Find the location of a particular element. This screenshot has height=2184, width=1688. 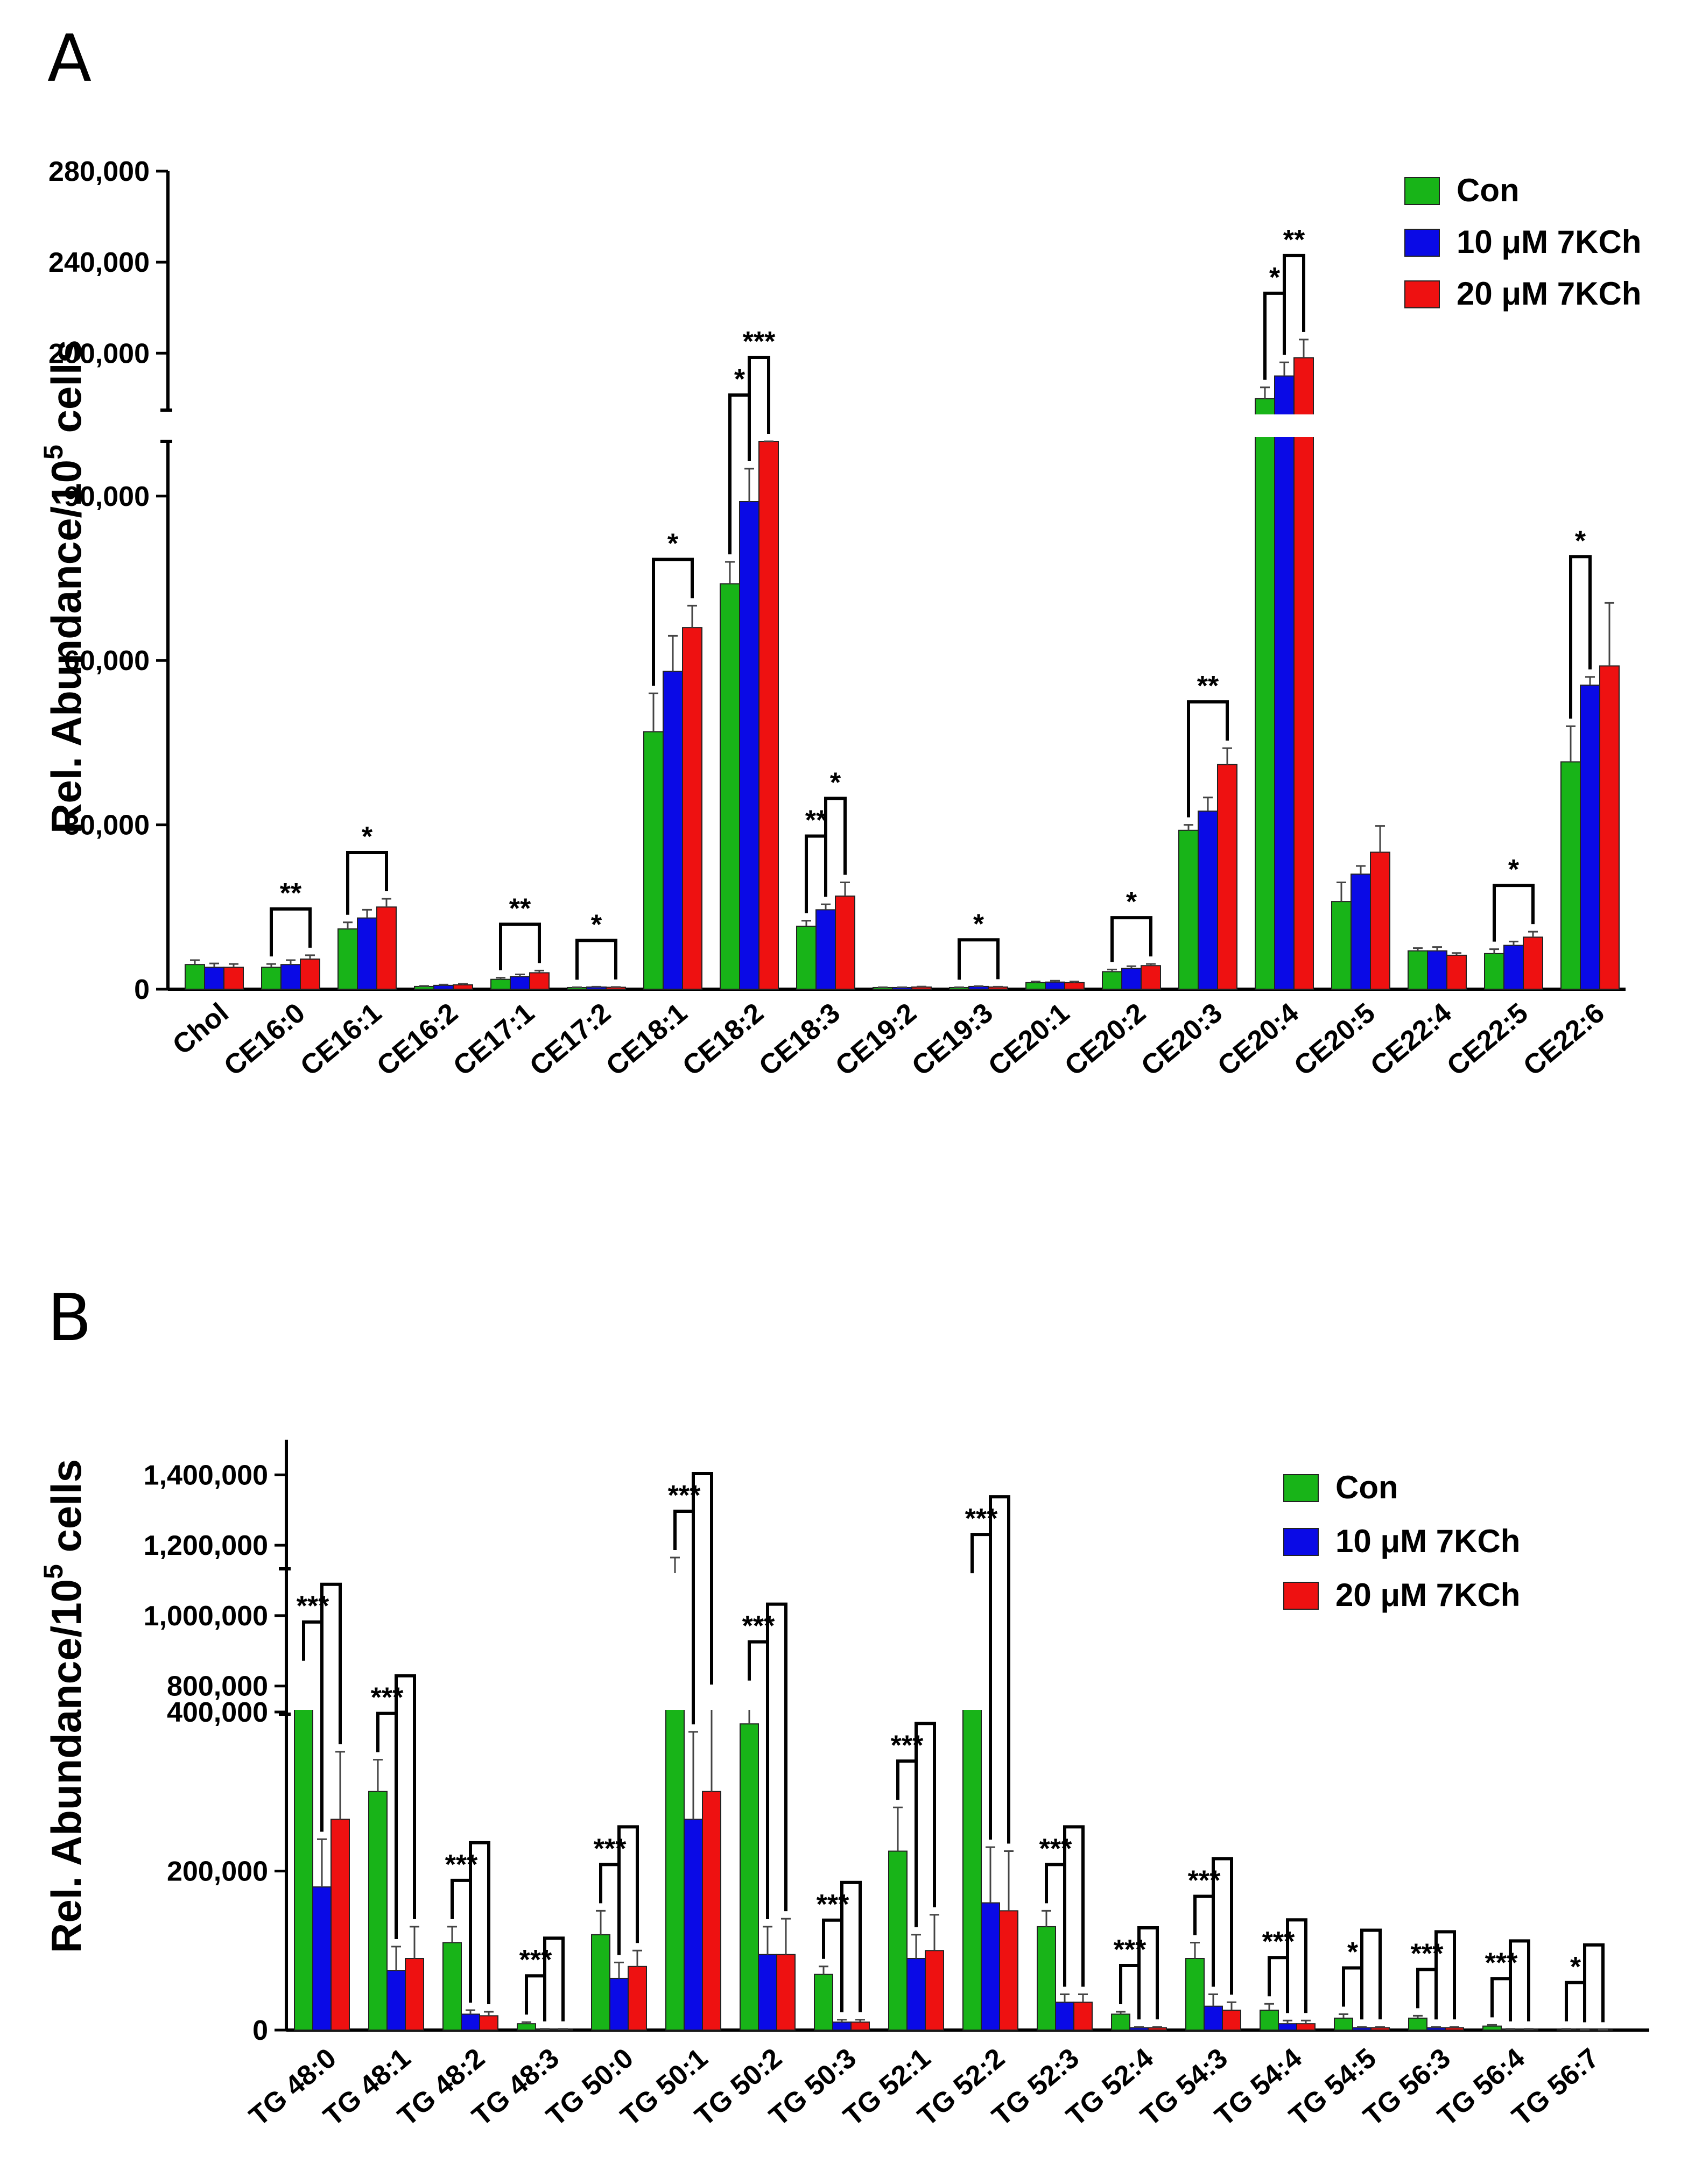

x-tick-label: CE17:1 is located at coordinates (493, 1039).